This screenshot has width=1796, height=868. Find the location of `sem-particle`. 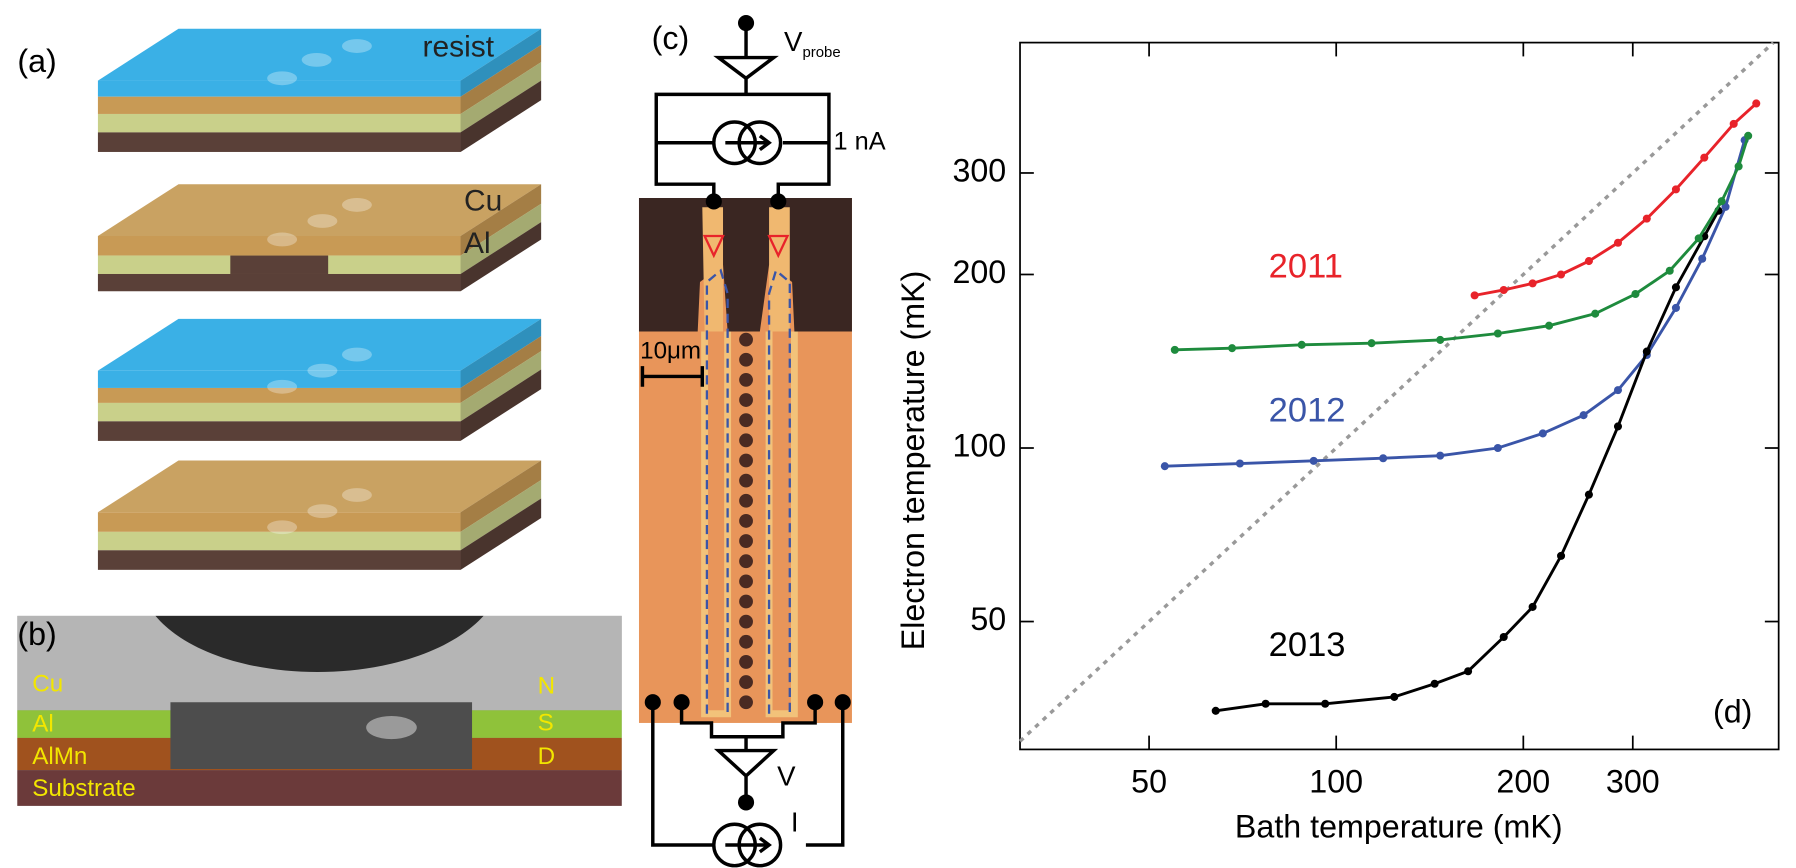

sem-particle is located at coordinates (391, 728).